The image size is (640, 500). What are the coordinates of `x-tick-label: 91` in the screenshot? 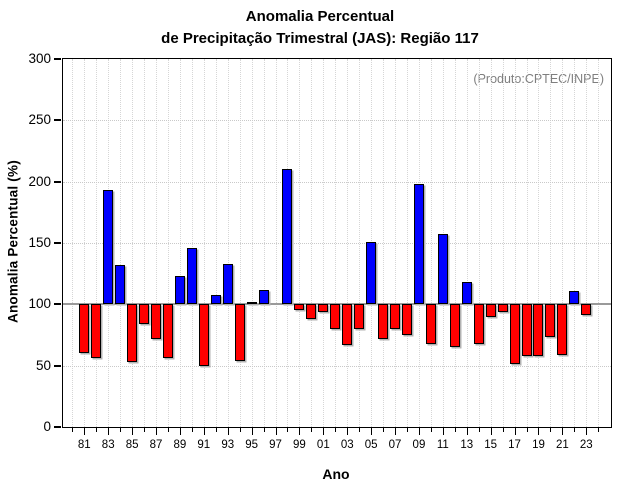 It's located at (204, 445).